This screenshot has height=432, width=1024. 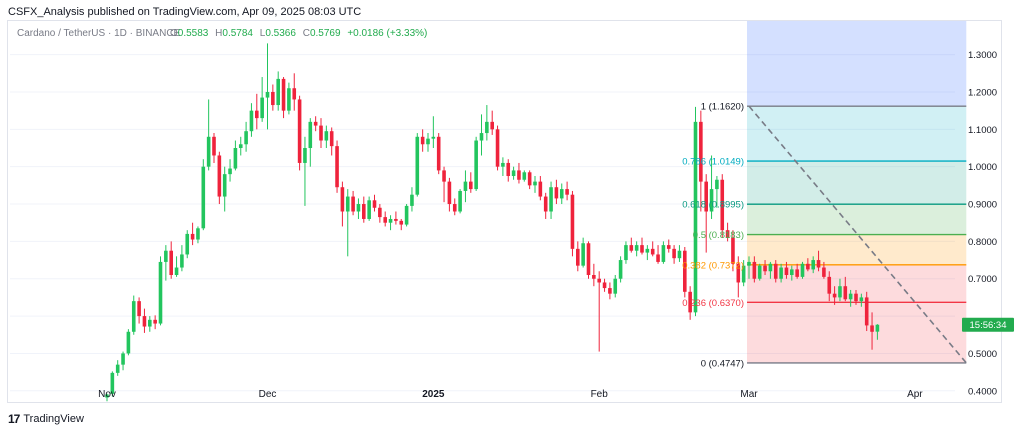 I want to click on close-label: C, so click(x=306, y=33).